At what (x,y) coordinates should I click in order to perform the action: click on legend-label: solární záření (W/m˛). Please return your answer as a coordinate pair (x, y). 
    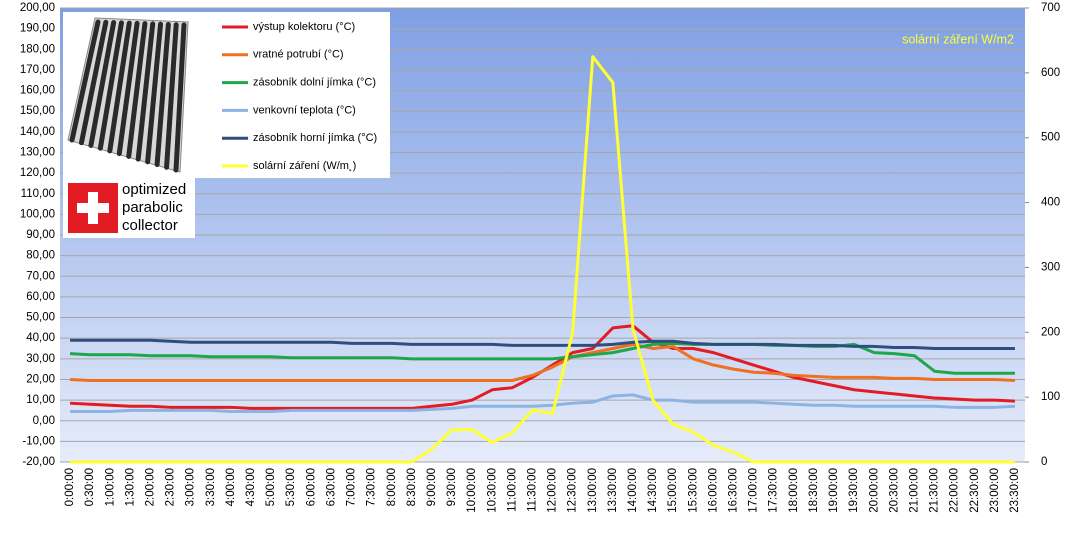
    Looking at the image, I should click on (304, 166).